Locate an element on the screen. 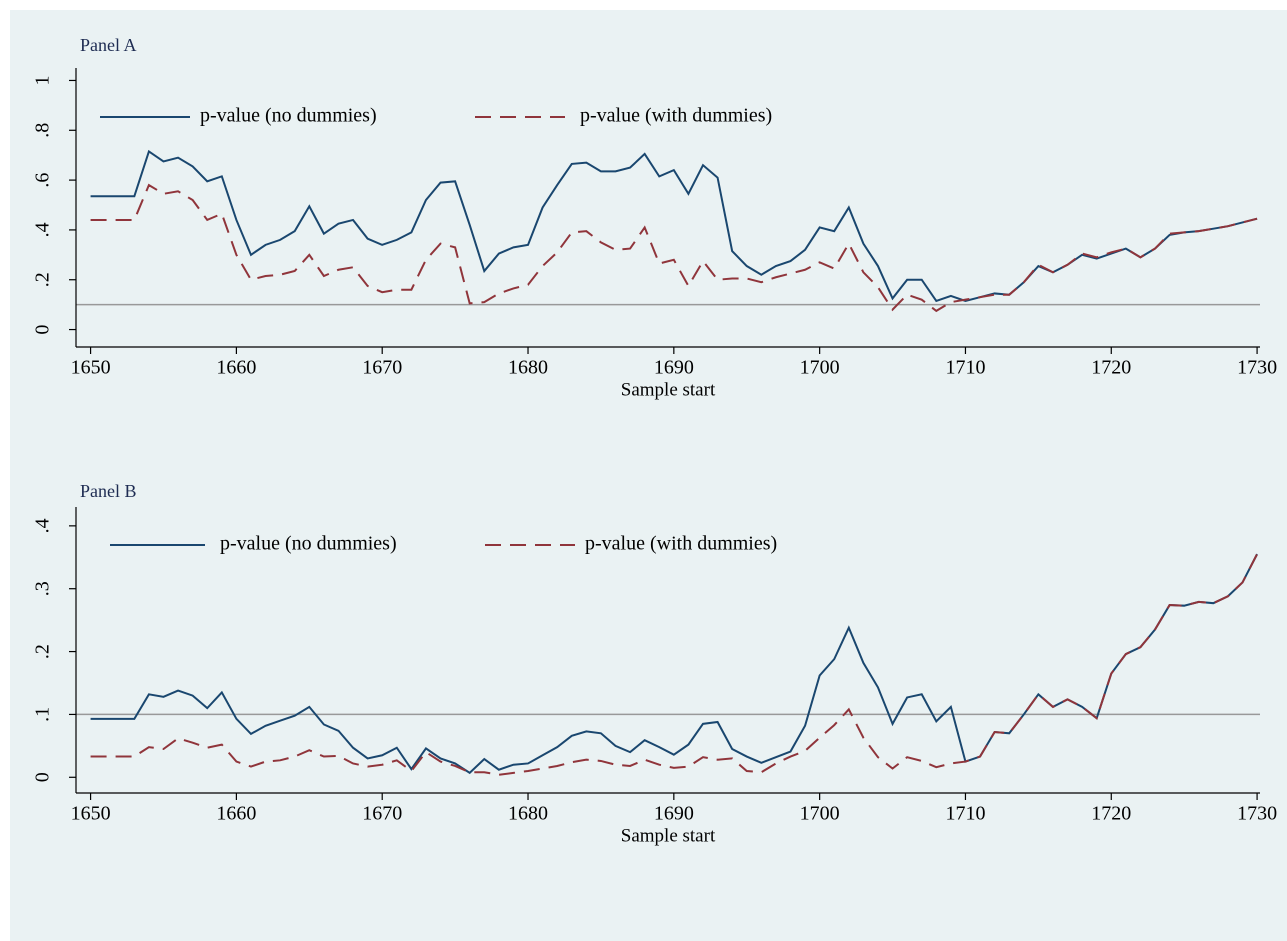  y-tick-label: .8 is located at coordinates (43, 130).